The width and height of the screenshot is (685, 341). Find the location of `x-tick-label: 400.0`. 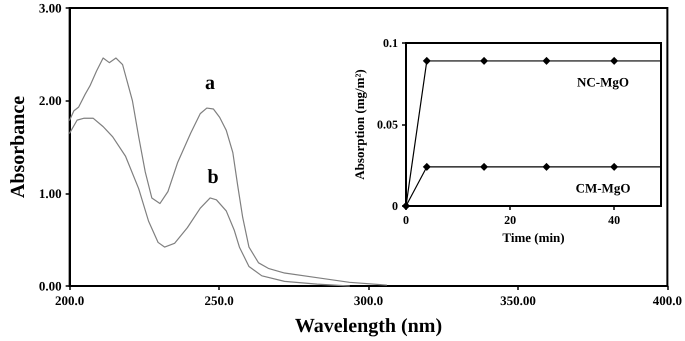

x-tick-label: 400.0 is located at coordinates (667, 300).